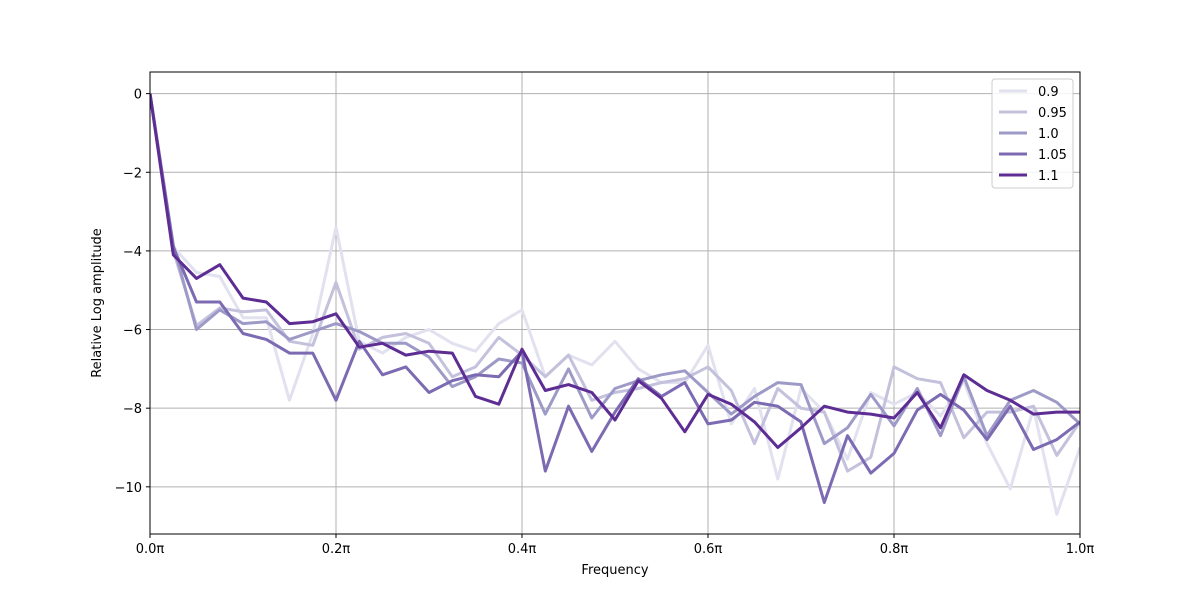  I want to click on legend-label: 1.05, so click(1052, 155).